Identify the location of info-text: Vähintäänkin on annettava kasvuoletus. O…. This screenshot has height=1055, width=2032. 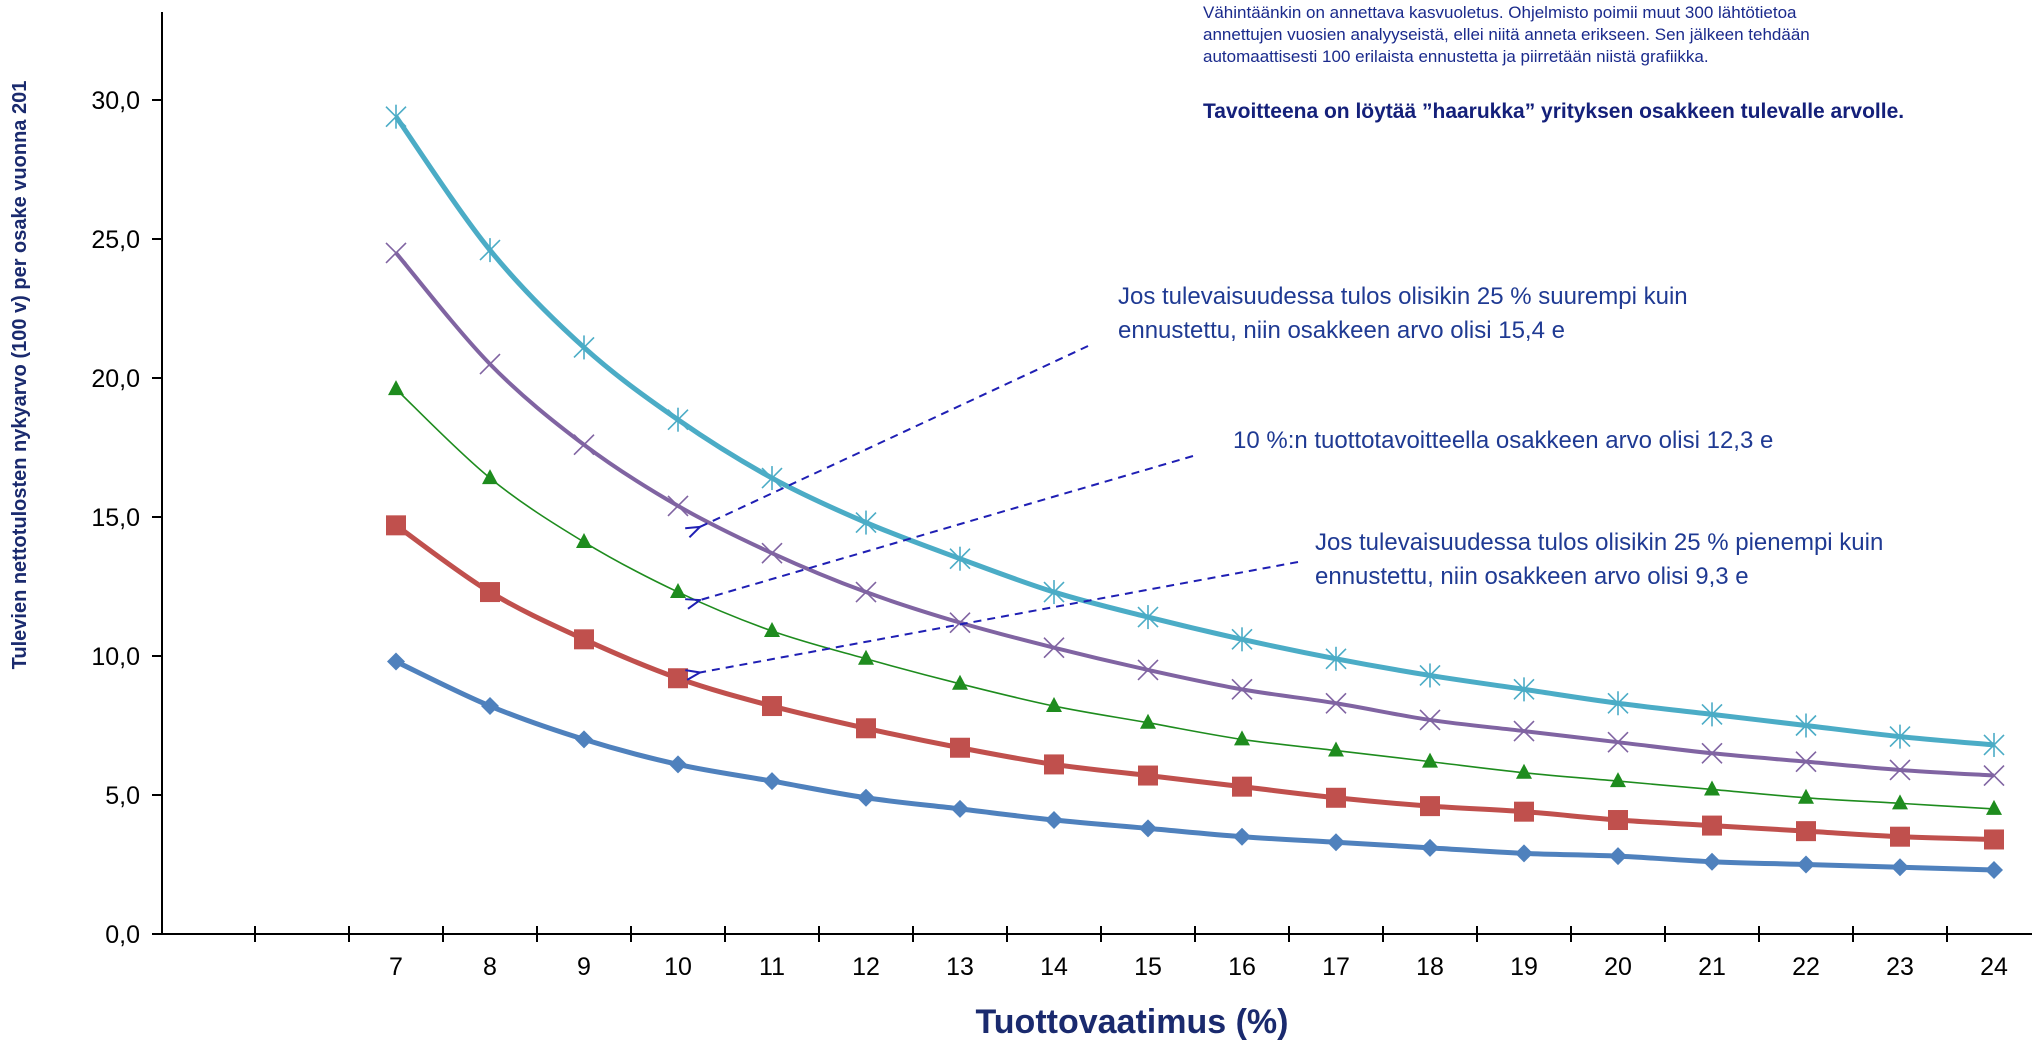
(1603, 35).